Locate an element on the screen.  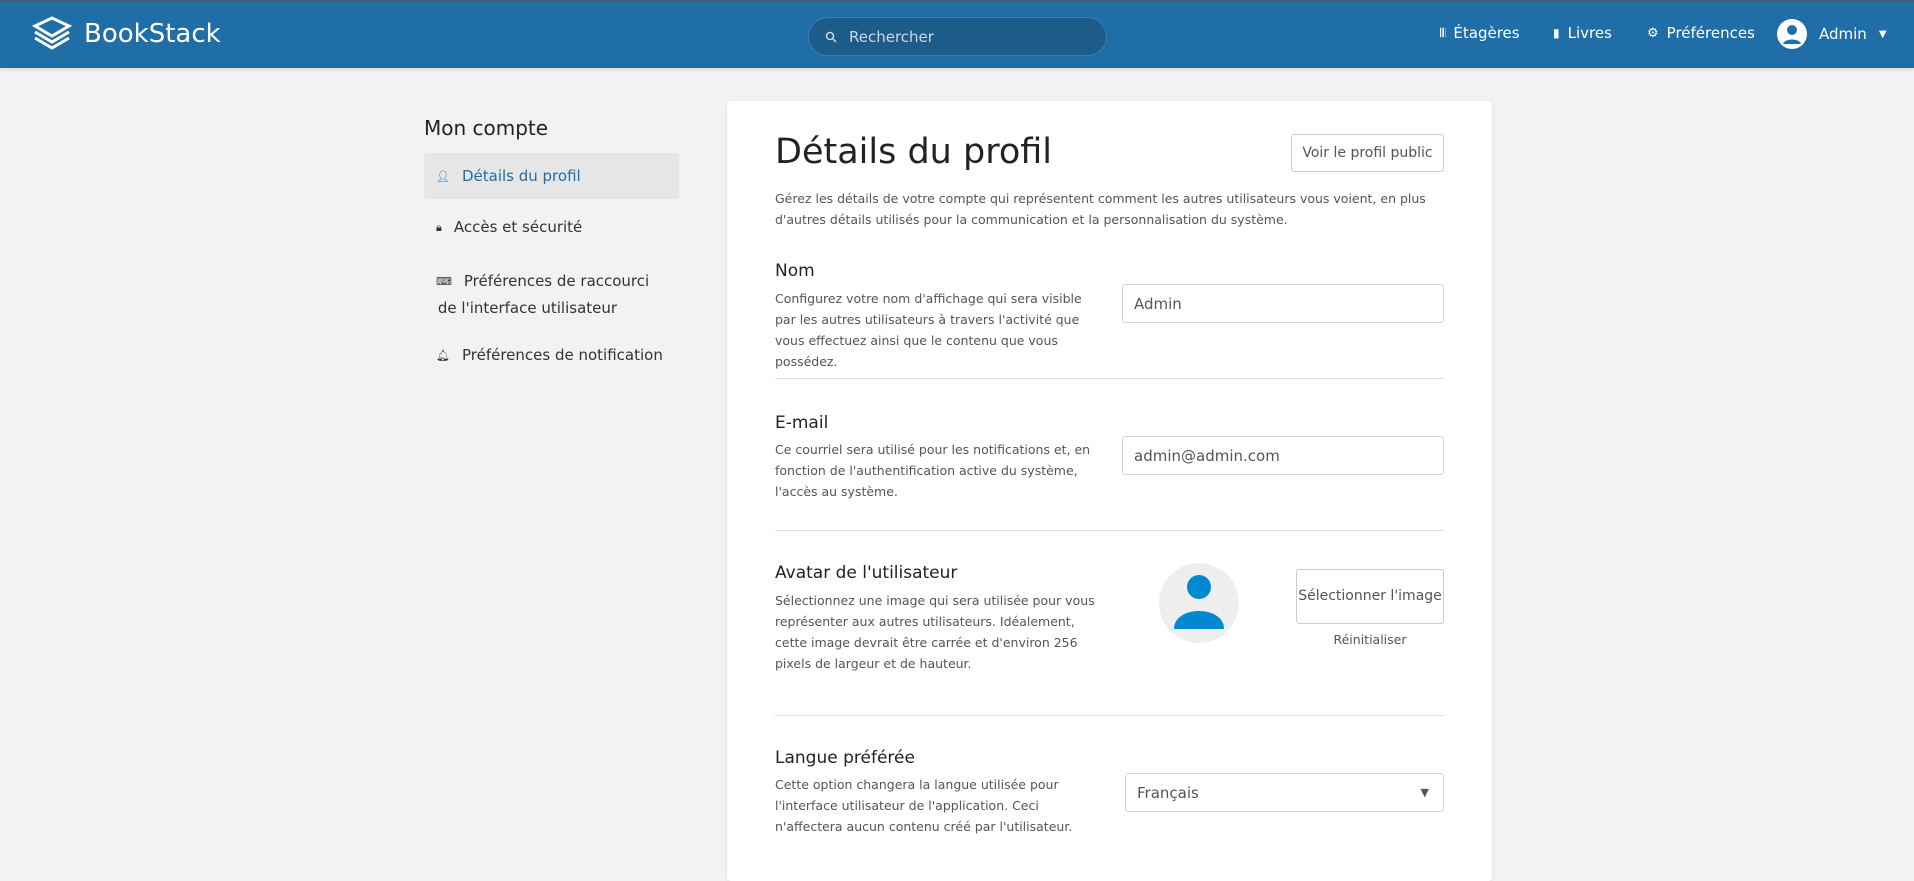
sidebar-item-notifications: 🔔︎ Préférences de notification is located at coordinates (551, 355).